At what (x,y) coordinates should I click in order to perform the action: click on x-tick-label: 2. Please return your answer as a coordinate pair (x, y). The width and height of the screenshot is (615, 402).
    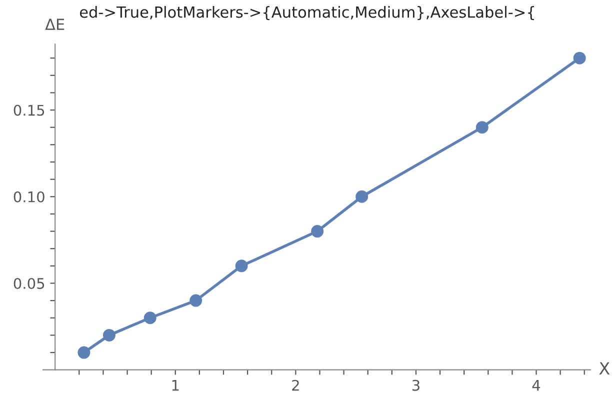
    Looking at the image, I should click on (295, 385).